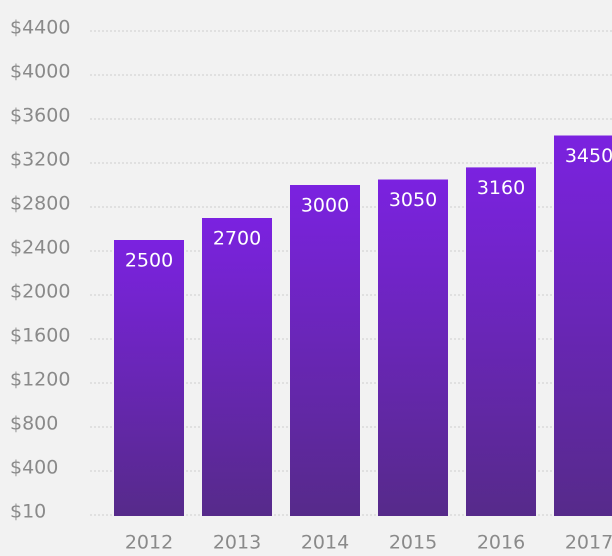 Image resolution: width=612 pixels, height=556 pixels. I want to click on y-tick-label: $2800, so click(40, 204).